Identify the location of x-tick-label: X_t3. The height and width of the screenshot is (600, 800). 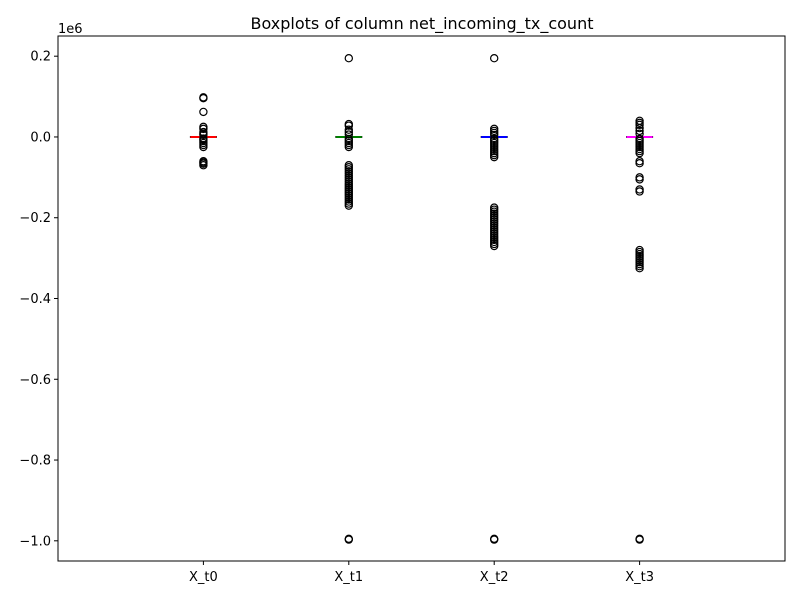
(639, 577).